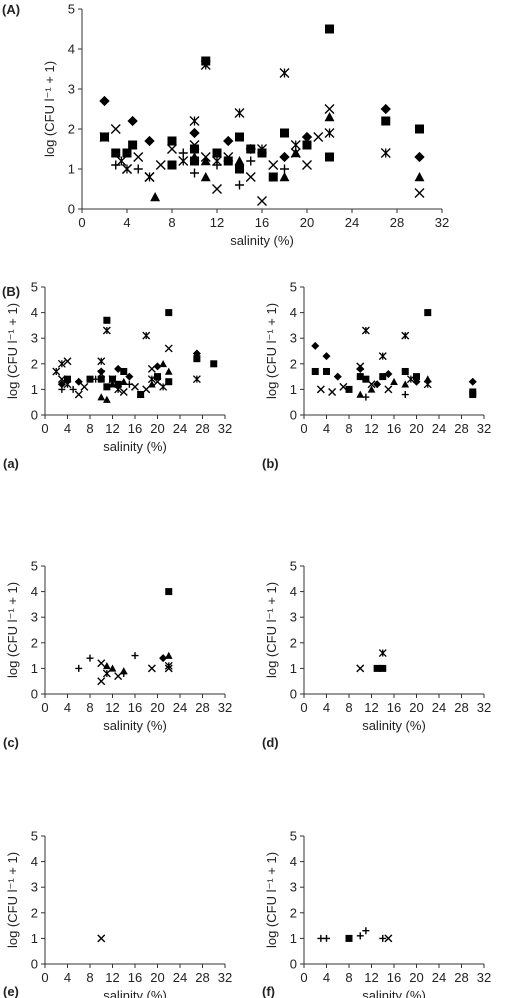 The height and width of the screenshot is (998, 520). What do you see at coordinates (268, 991) in the screenshot?
I see `panel-label-f: (f)` at bounding box center [268, 991].